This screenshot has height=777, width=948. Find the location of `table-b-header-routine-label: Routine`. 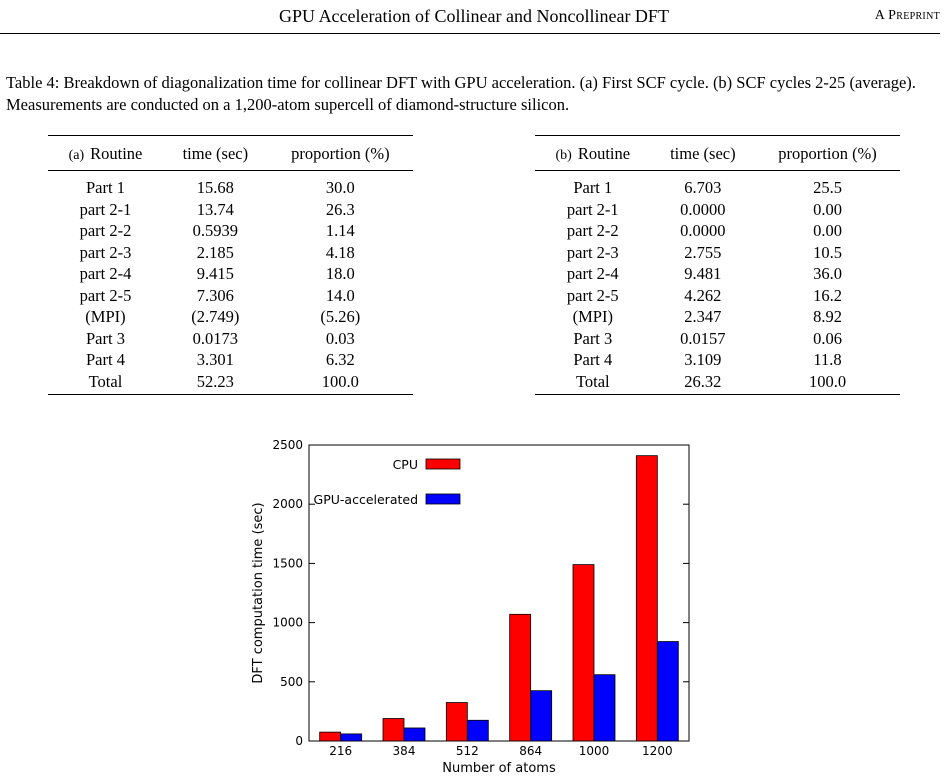

table-b-header-routine-label: Routine is located at coordinates (604, 153).